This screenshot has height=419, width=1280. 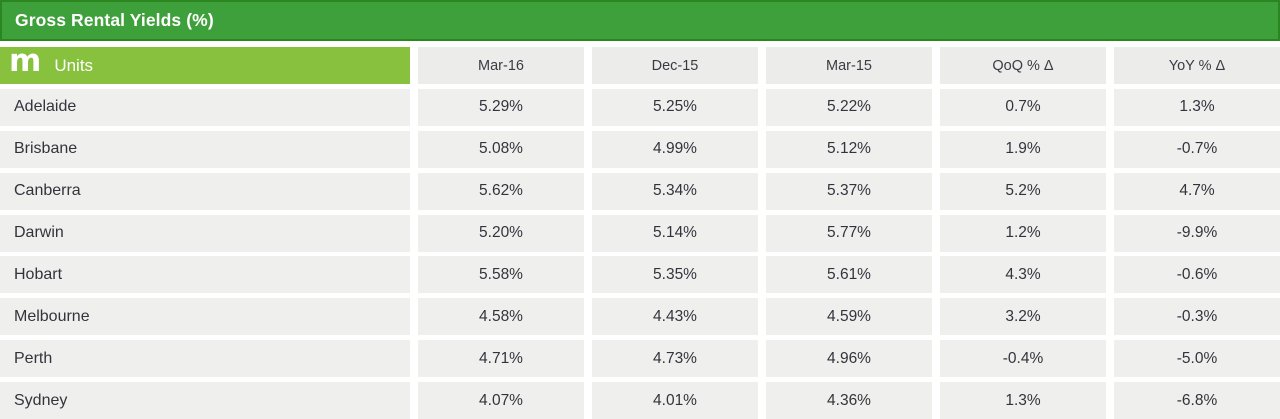 I want to click on value-cell: 4.3%, so click(x=1023, y=275).